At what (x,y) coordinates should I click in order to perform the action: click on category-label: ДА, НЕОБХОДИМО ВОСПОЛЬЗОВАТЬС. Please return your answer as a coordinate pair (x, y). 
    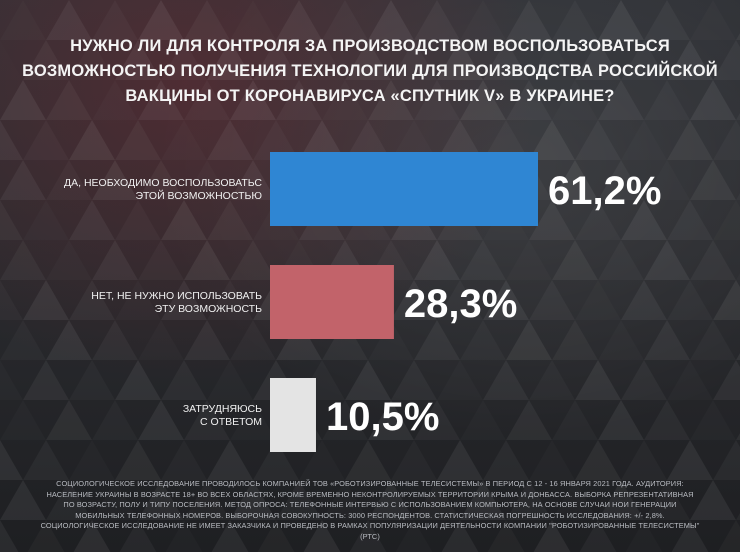
    Looking at the image, I should click on (163, 183).